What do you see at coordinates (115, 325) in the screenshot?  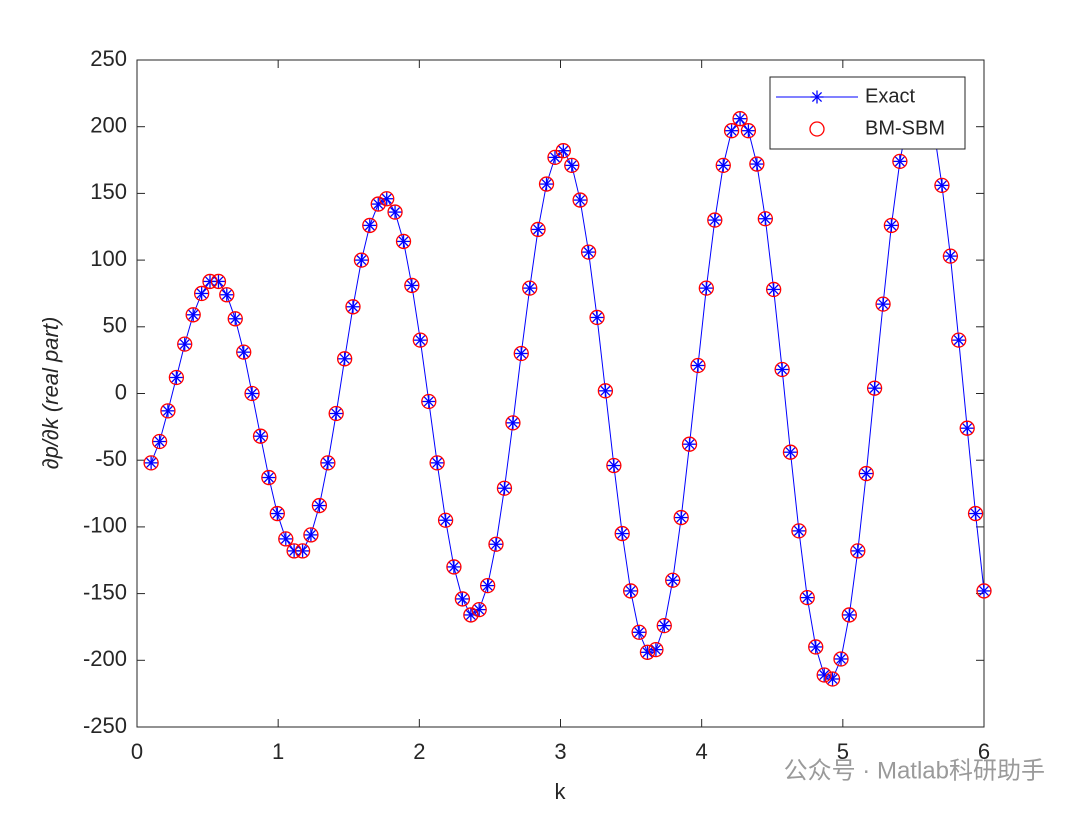 I see `y-tick-label: 50` at bounding box center [115, 325].